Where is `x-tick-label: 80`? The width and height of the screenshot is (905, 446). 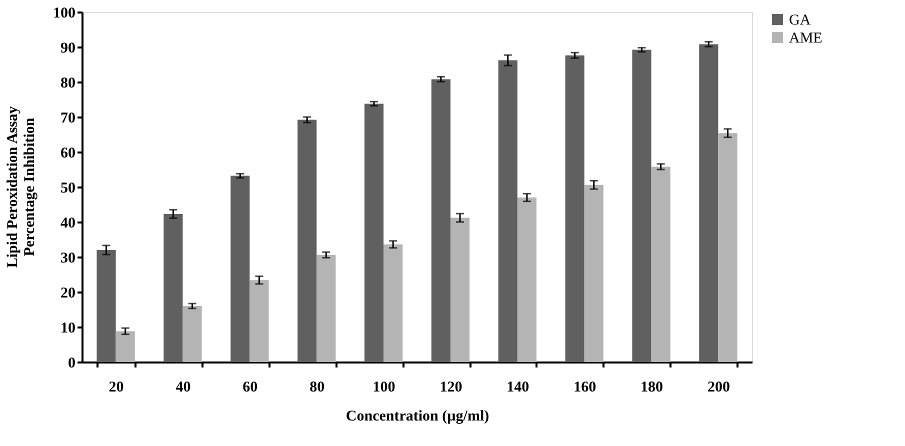 x-tick-label: 80 is located at coordinates (317, 388).